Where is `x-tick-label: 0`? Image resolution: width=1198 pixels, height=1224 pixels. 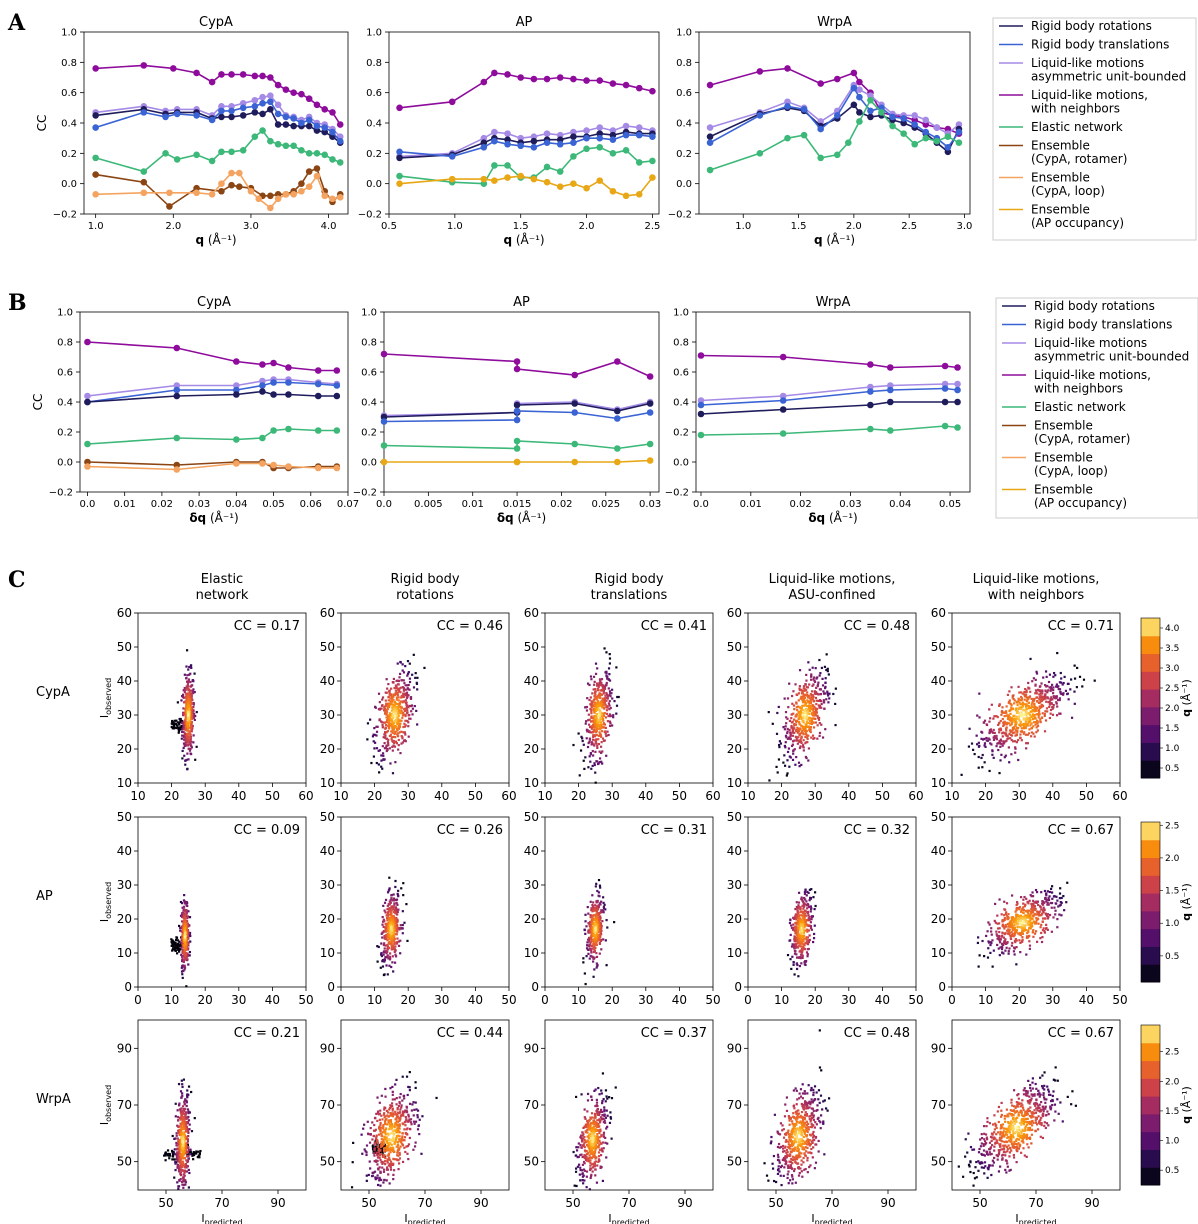
x-tick-label: 0 is located at coordinates (341, 1000).